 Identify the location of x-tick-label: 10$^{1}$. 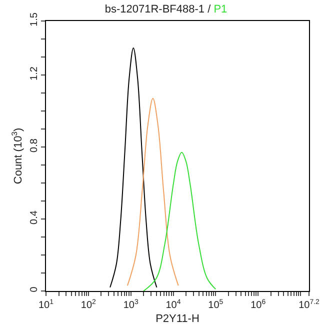
(46, 304).